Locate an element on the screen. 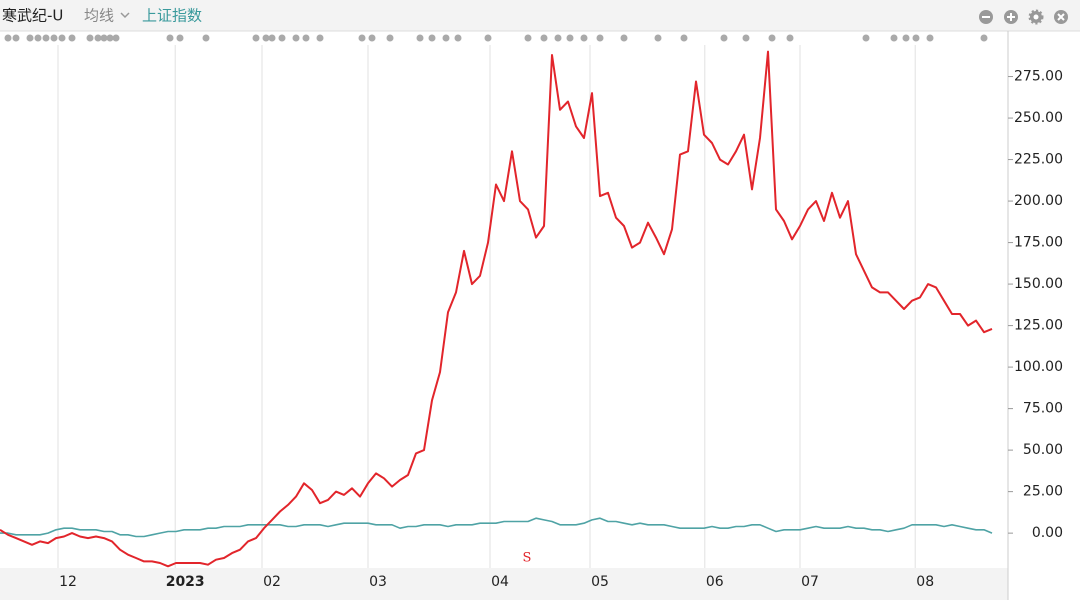 Image resolution: width=1080 pixels, height=600 pixels. dropdown-icon is located at coordinates (125, 15).